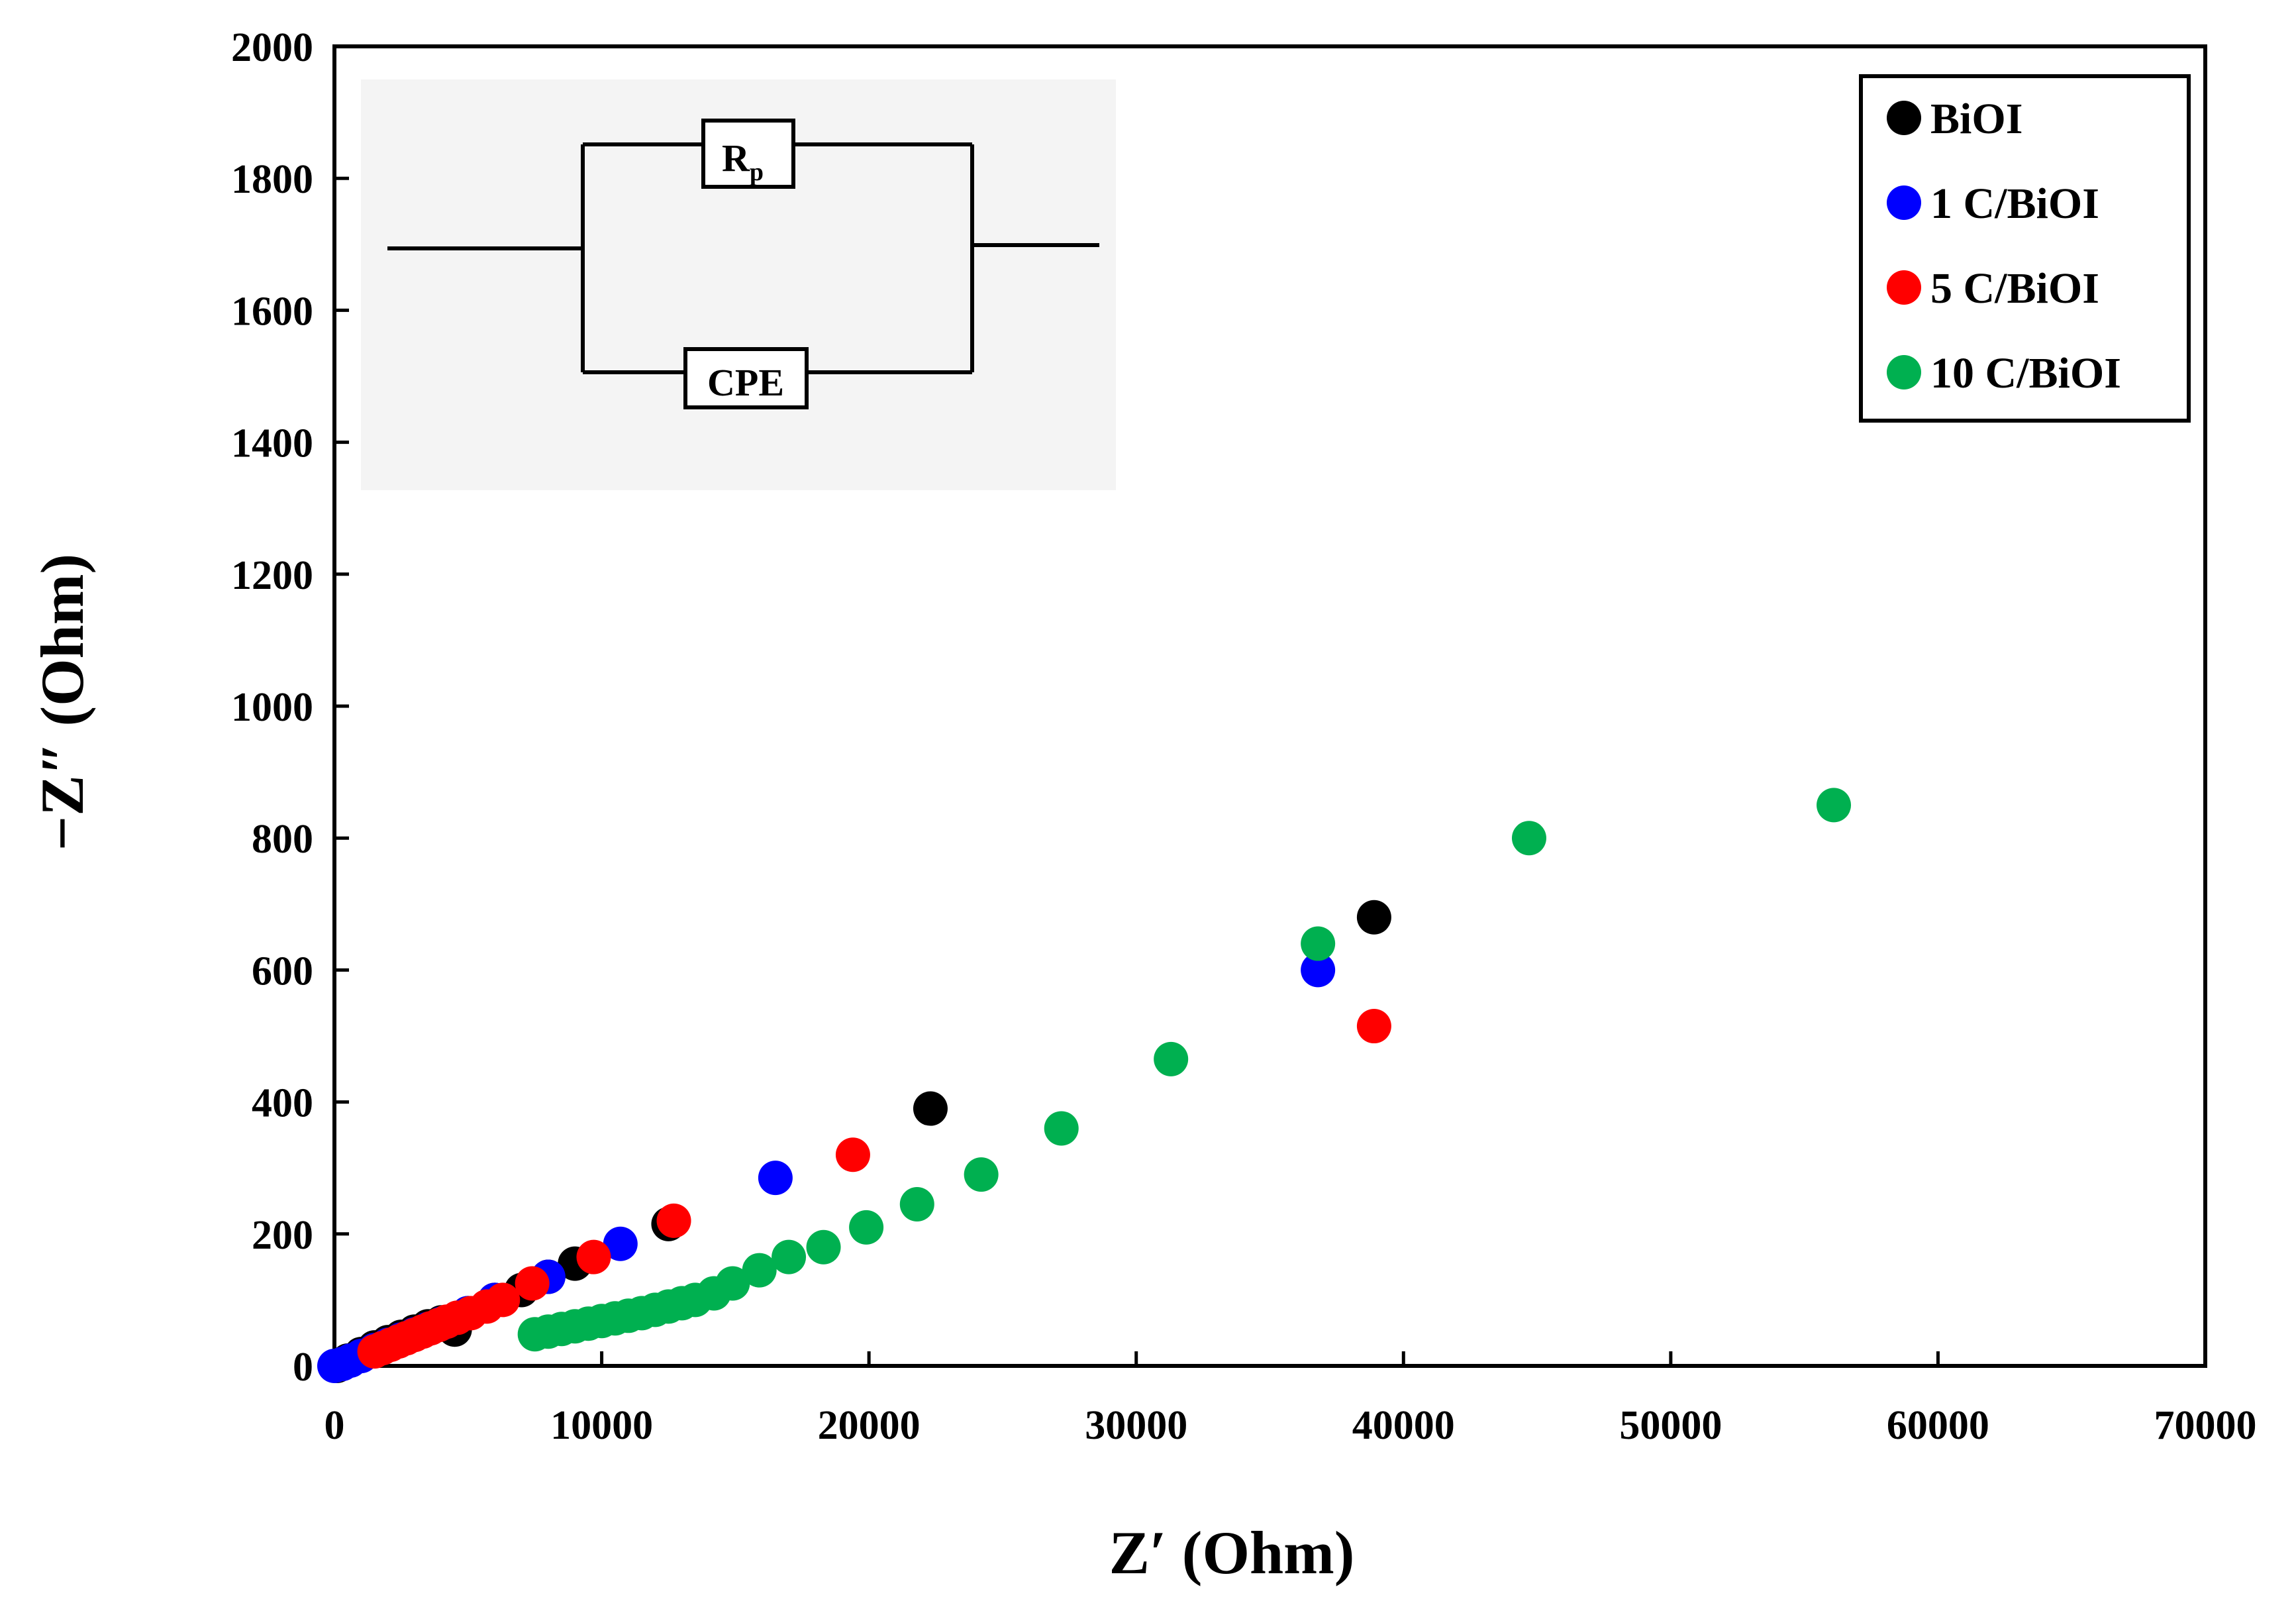  Describe the element at coordinates (303, 1367) in the screenshot. I see `y-tick-label: 0` at that location.